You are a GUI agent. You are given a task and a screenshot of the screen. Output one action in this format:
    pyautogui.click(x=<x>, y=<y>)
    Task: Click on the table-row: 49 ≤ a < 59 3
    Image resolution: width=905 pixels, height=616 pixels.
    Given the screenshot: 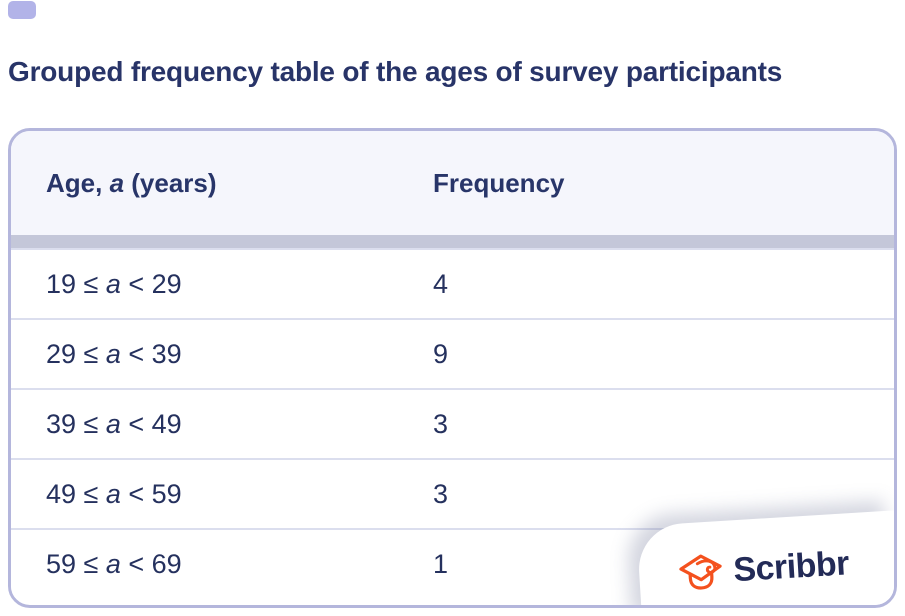 What is the action you would take?
    pyautogui.click(x=452, y=493)
    